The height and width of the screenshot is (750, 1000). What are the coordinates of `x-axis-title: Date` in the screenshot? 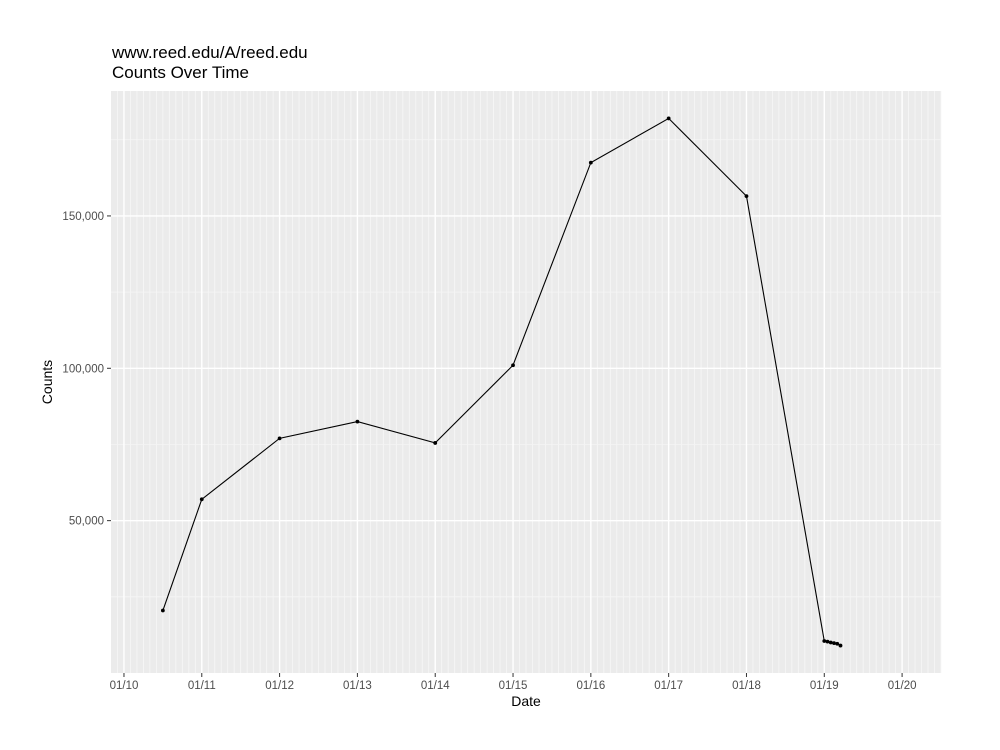 It's located at (526, 701).